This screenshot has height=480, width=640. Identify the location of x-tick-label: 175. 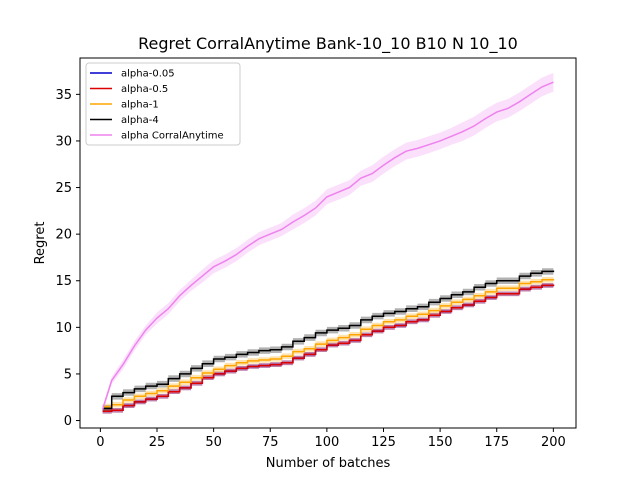
(496, 442).